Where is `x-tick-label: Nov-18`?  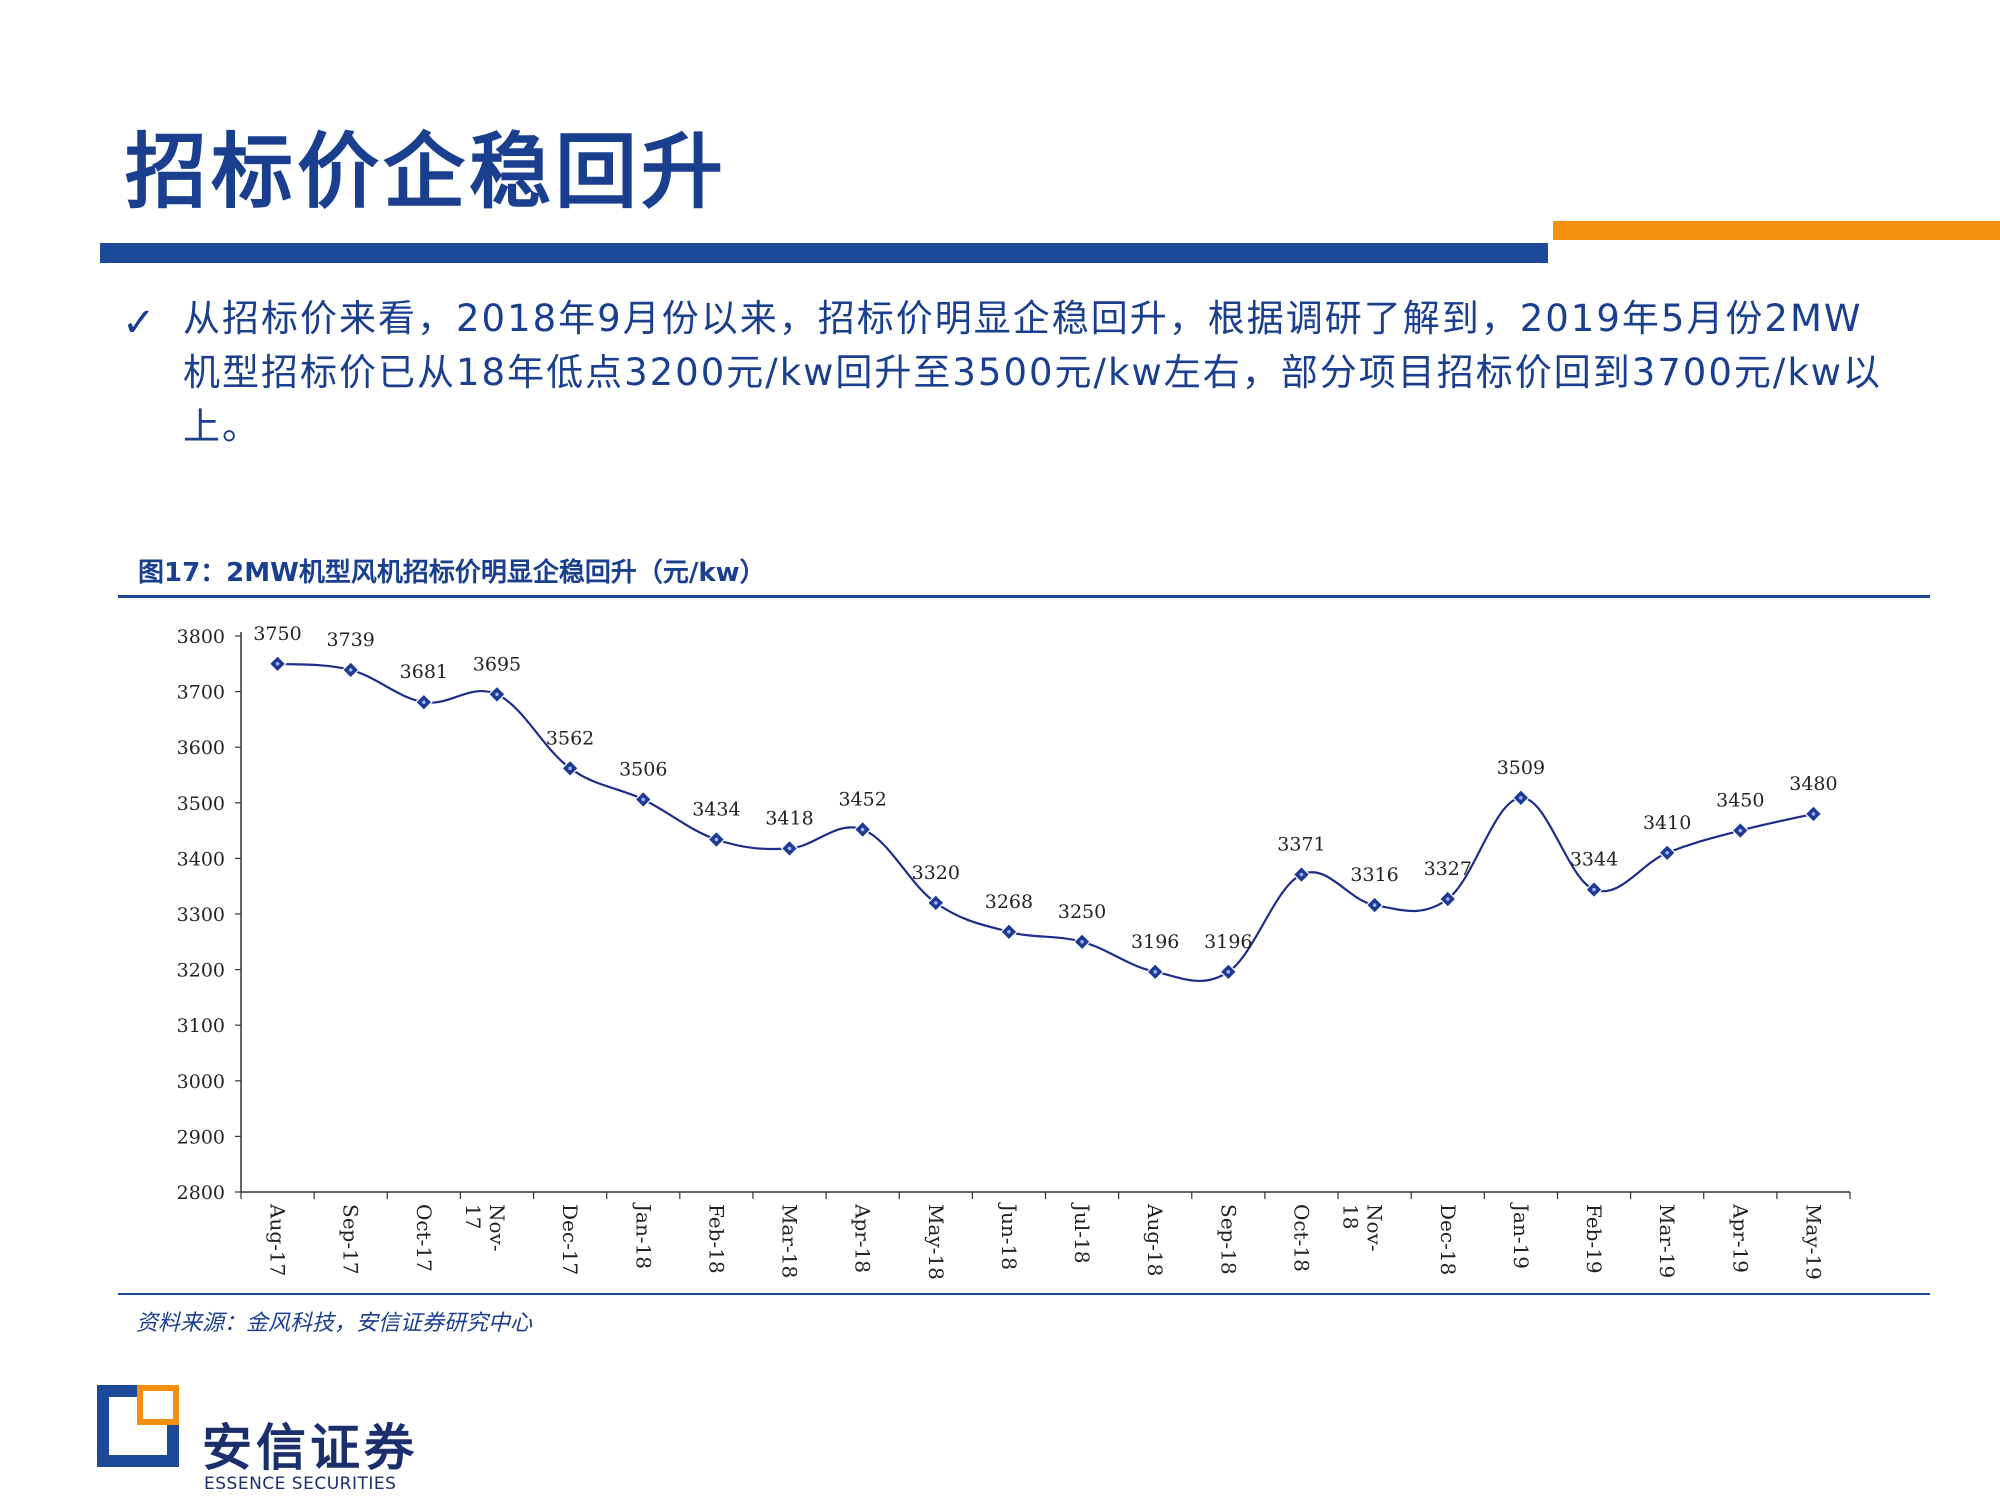
x-tick-label: Nov-18 is located at coordinates (1363, 1228).